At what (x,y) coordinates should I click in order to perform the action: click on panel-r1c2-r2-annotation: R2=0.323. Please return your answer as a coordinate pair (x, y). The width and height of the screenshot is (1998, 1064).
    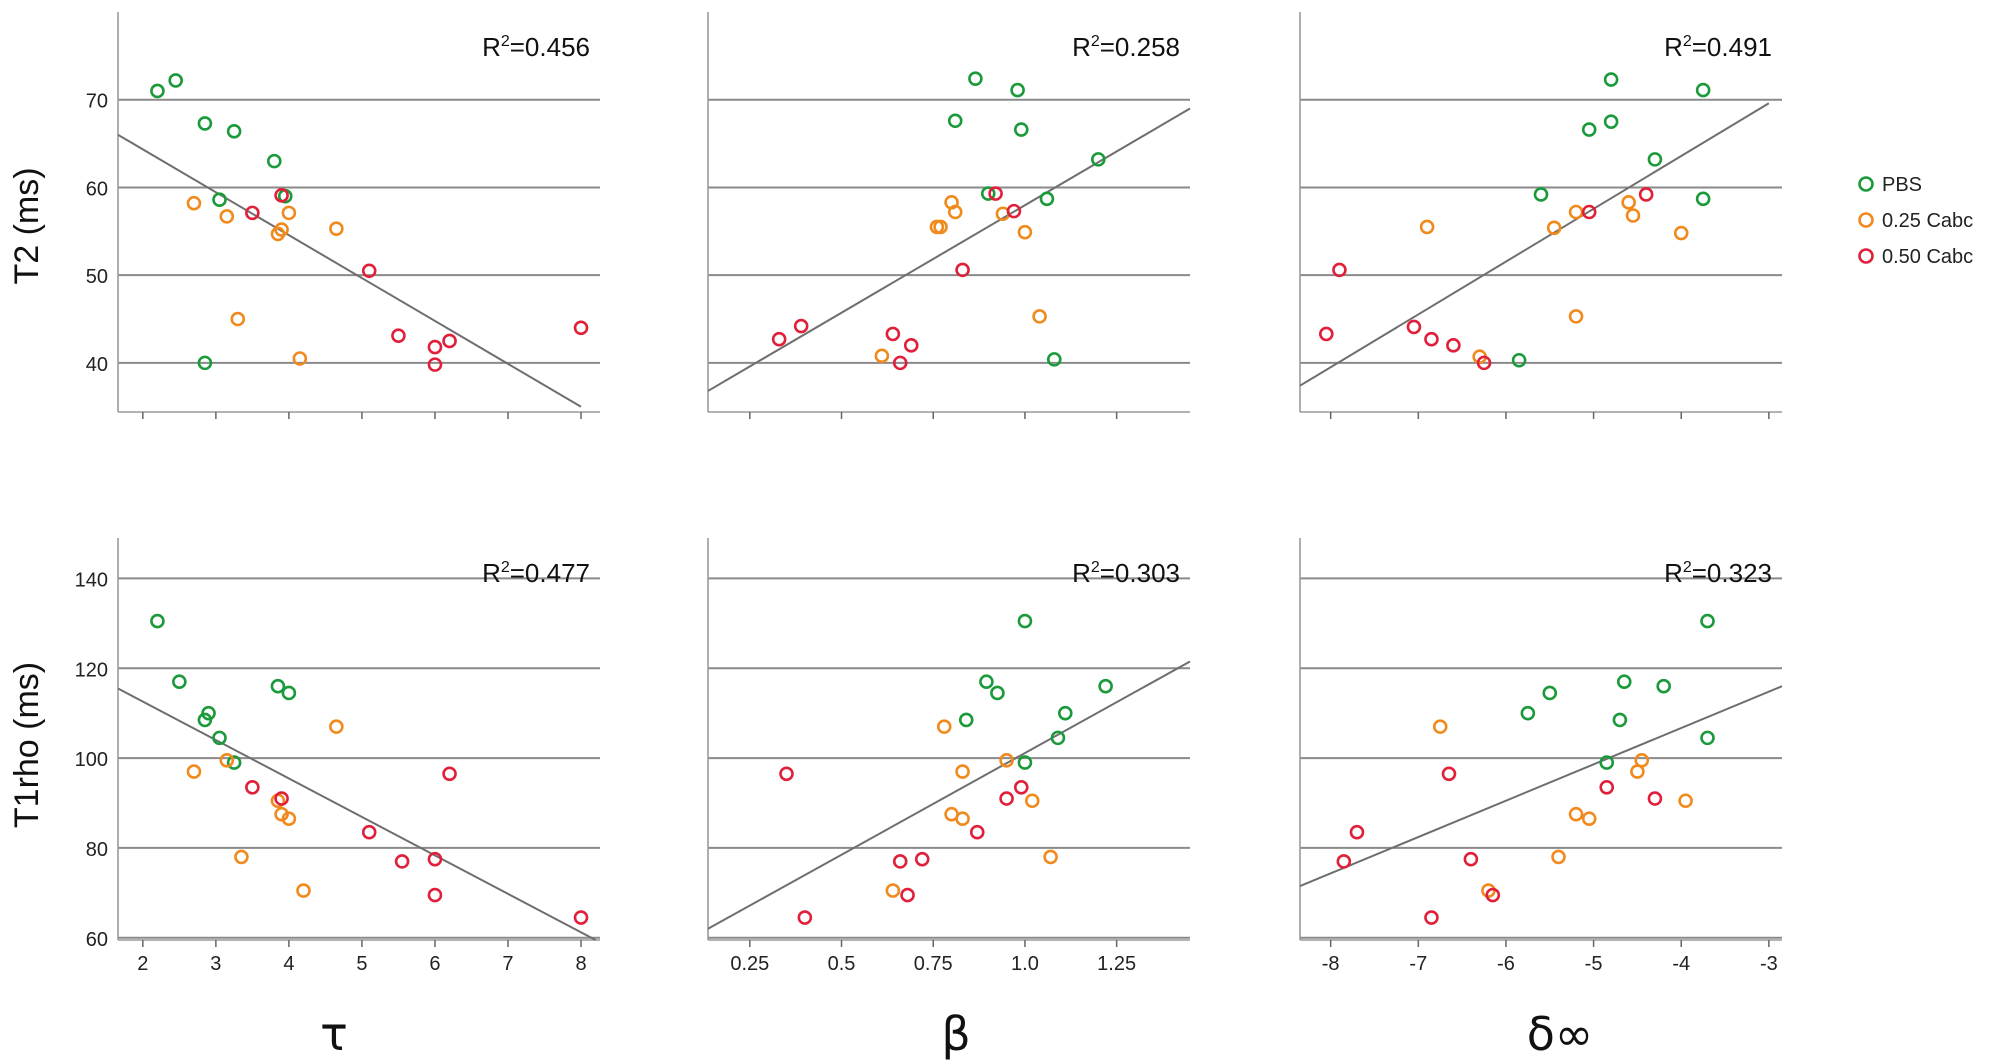
    Looking at the image, I should click on (1718, 573).